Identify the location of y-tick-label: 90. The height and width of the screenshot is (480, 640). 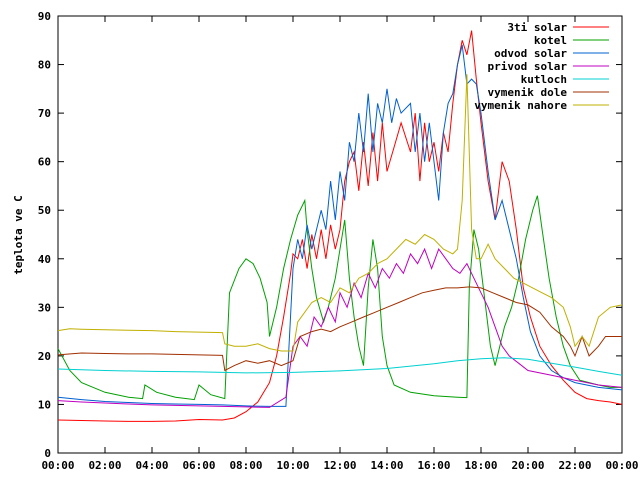
(44, 16).